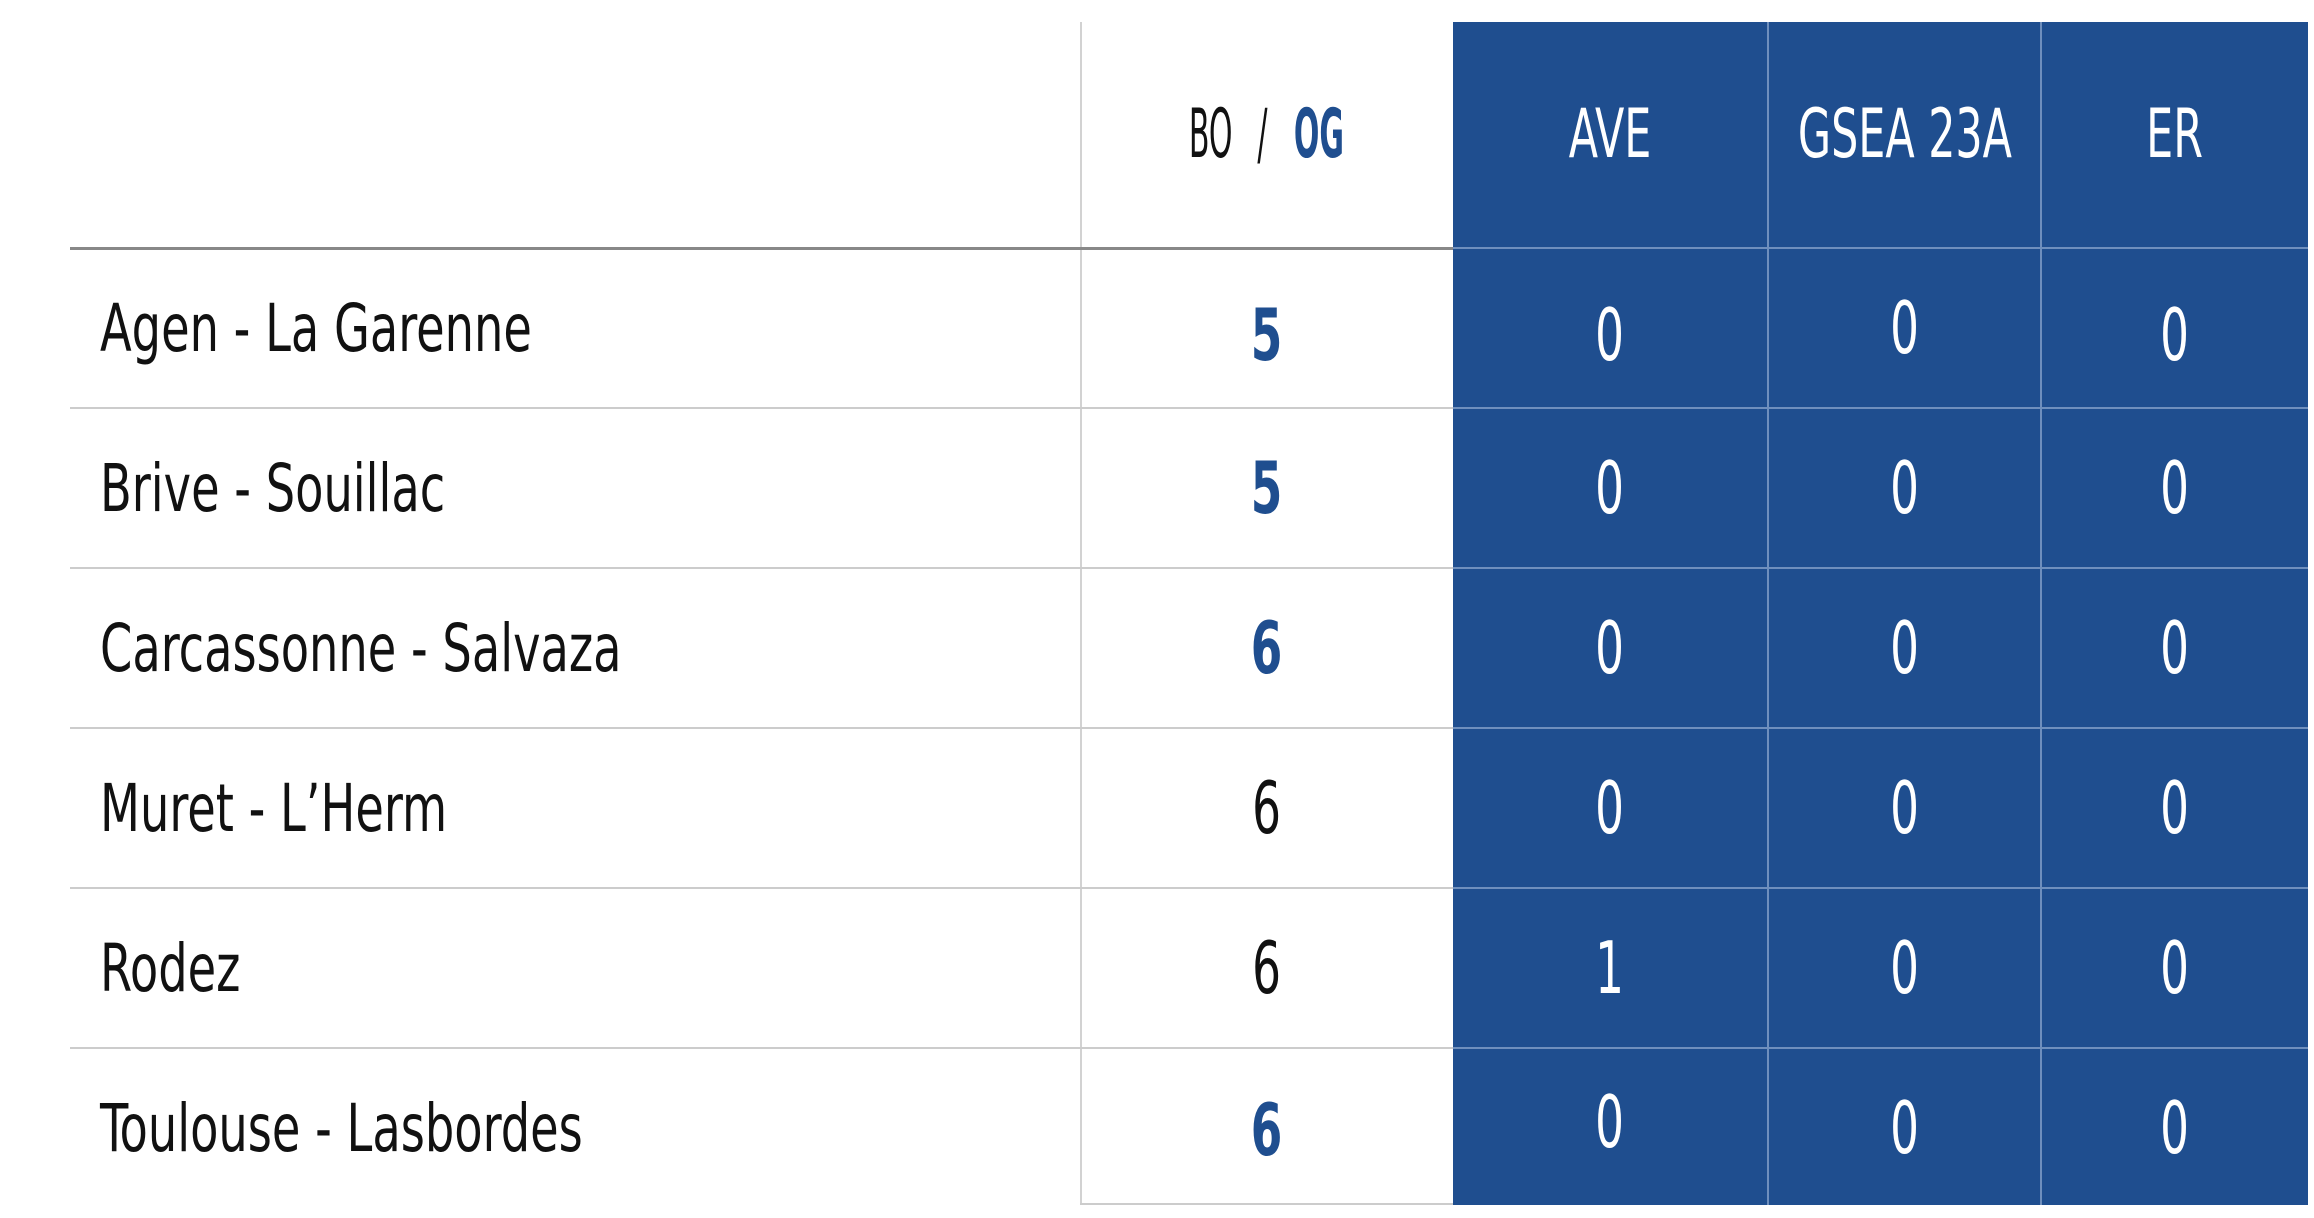  Describe the element at coordinates (1210, 134) in the screenshot. I see `header-bo-label: BO` at that location.